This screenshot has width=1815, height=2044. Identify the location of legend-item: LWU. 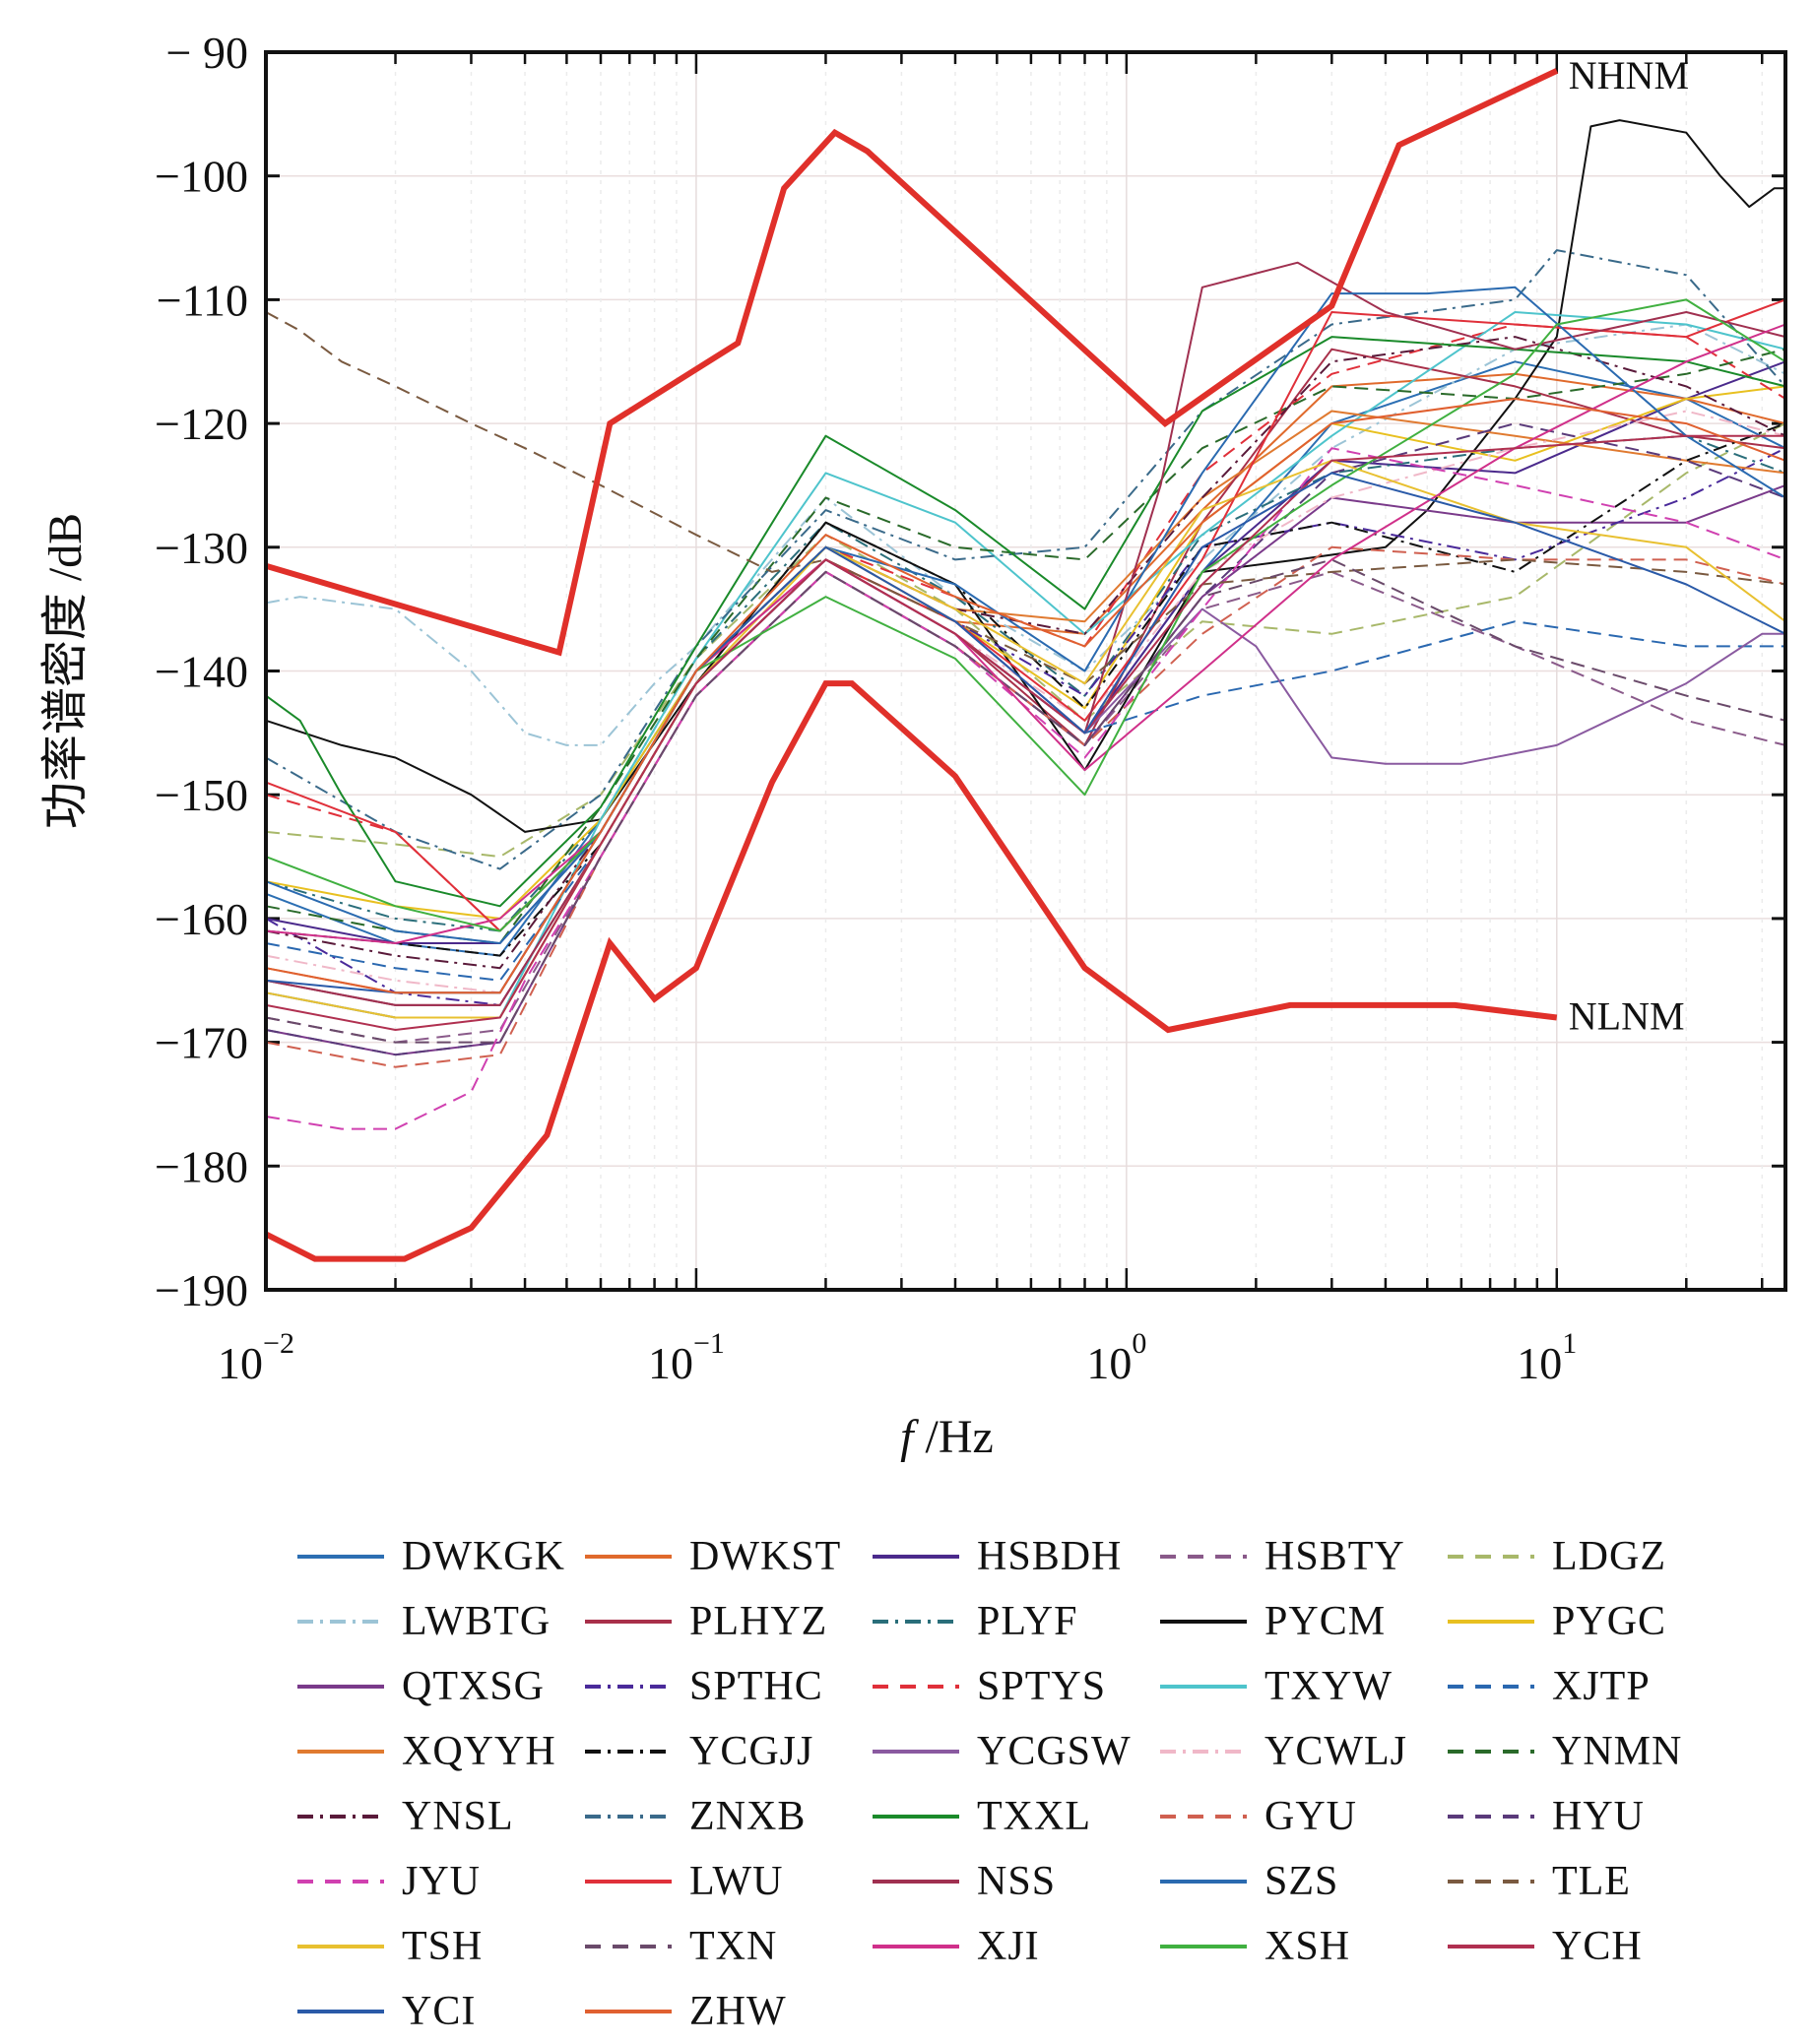
(727, 1881).